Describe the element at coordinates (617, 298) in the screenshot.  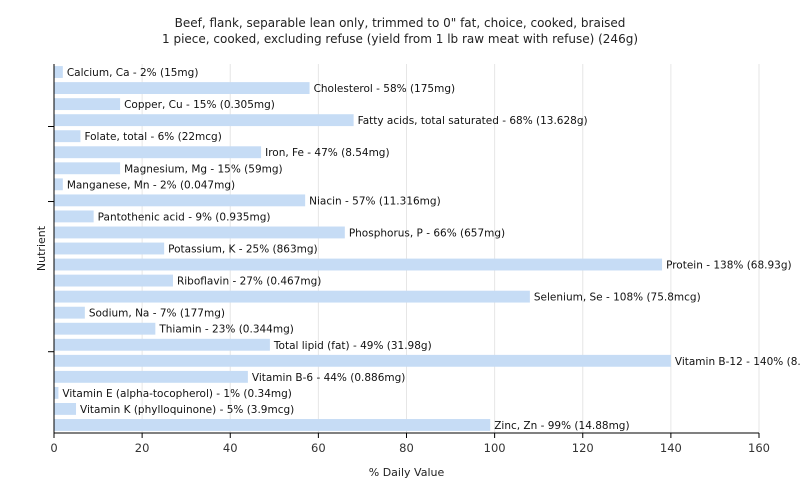
I see `bar-label: Selenium, Se - 108% (75.8mcg)` at that location.